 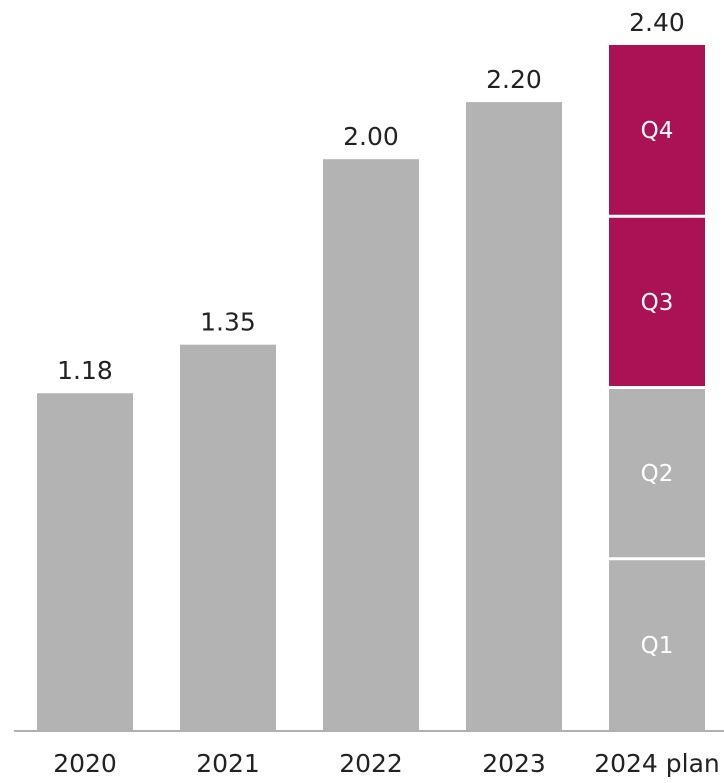 I want to click on bar-segment-q4, so click(x=657, y=130).